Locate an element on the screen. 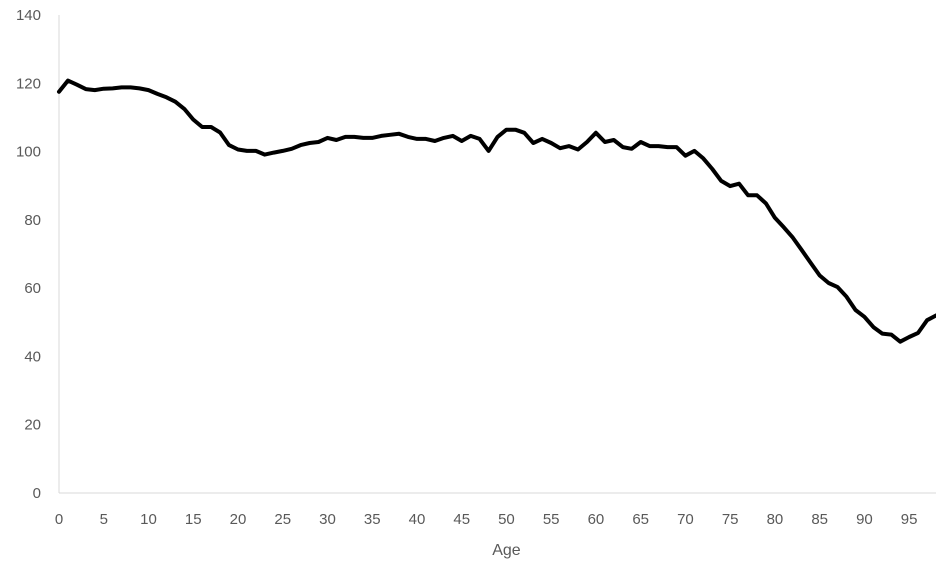  x-tick-label: 30 is located at coordinates (327, 519).